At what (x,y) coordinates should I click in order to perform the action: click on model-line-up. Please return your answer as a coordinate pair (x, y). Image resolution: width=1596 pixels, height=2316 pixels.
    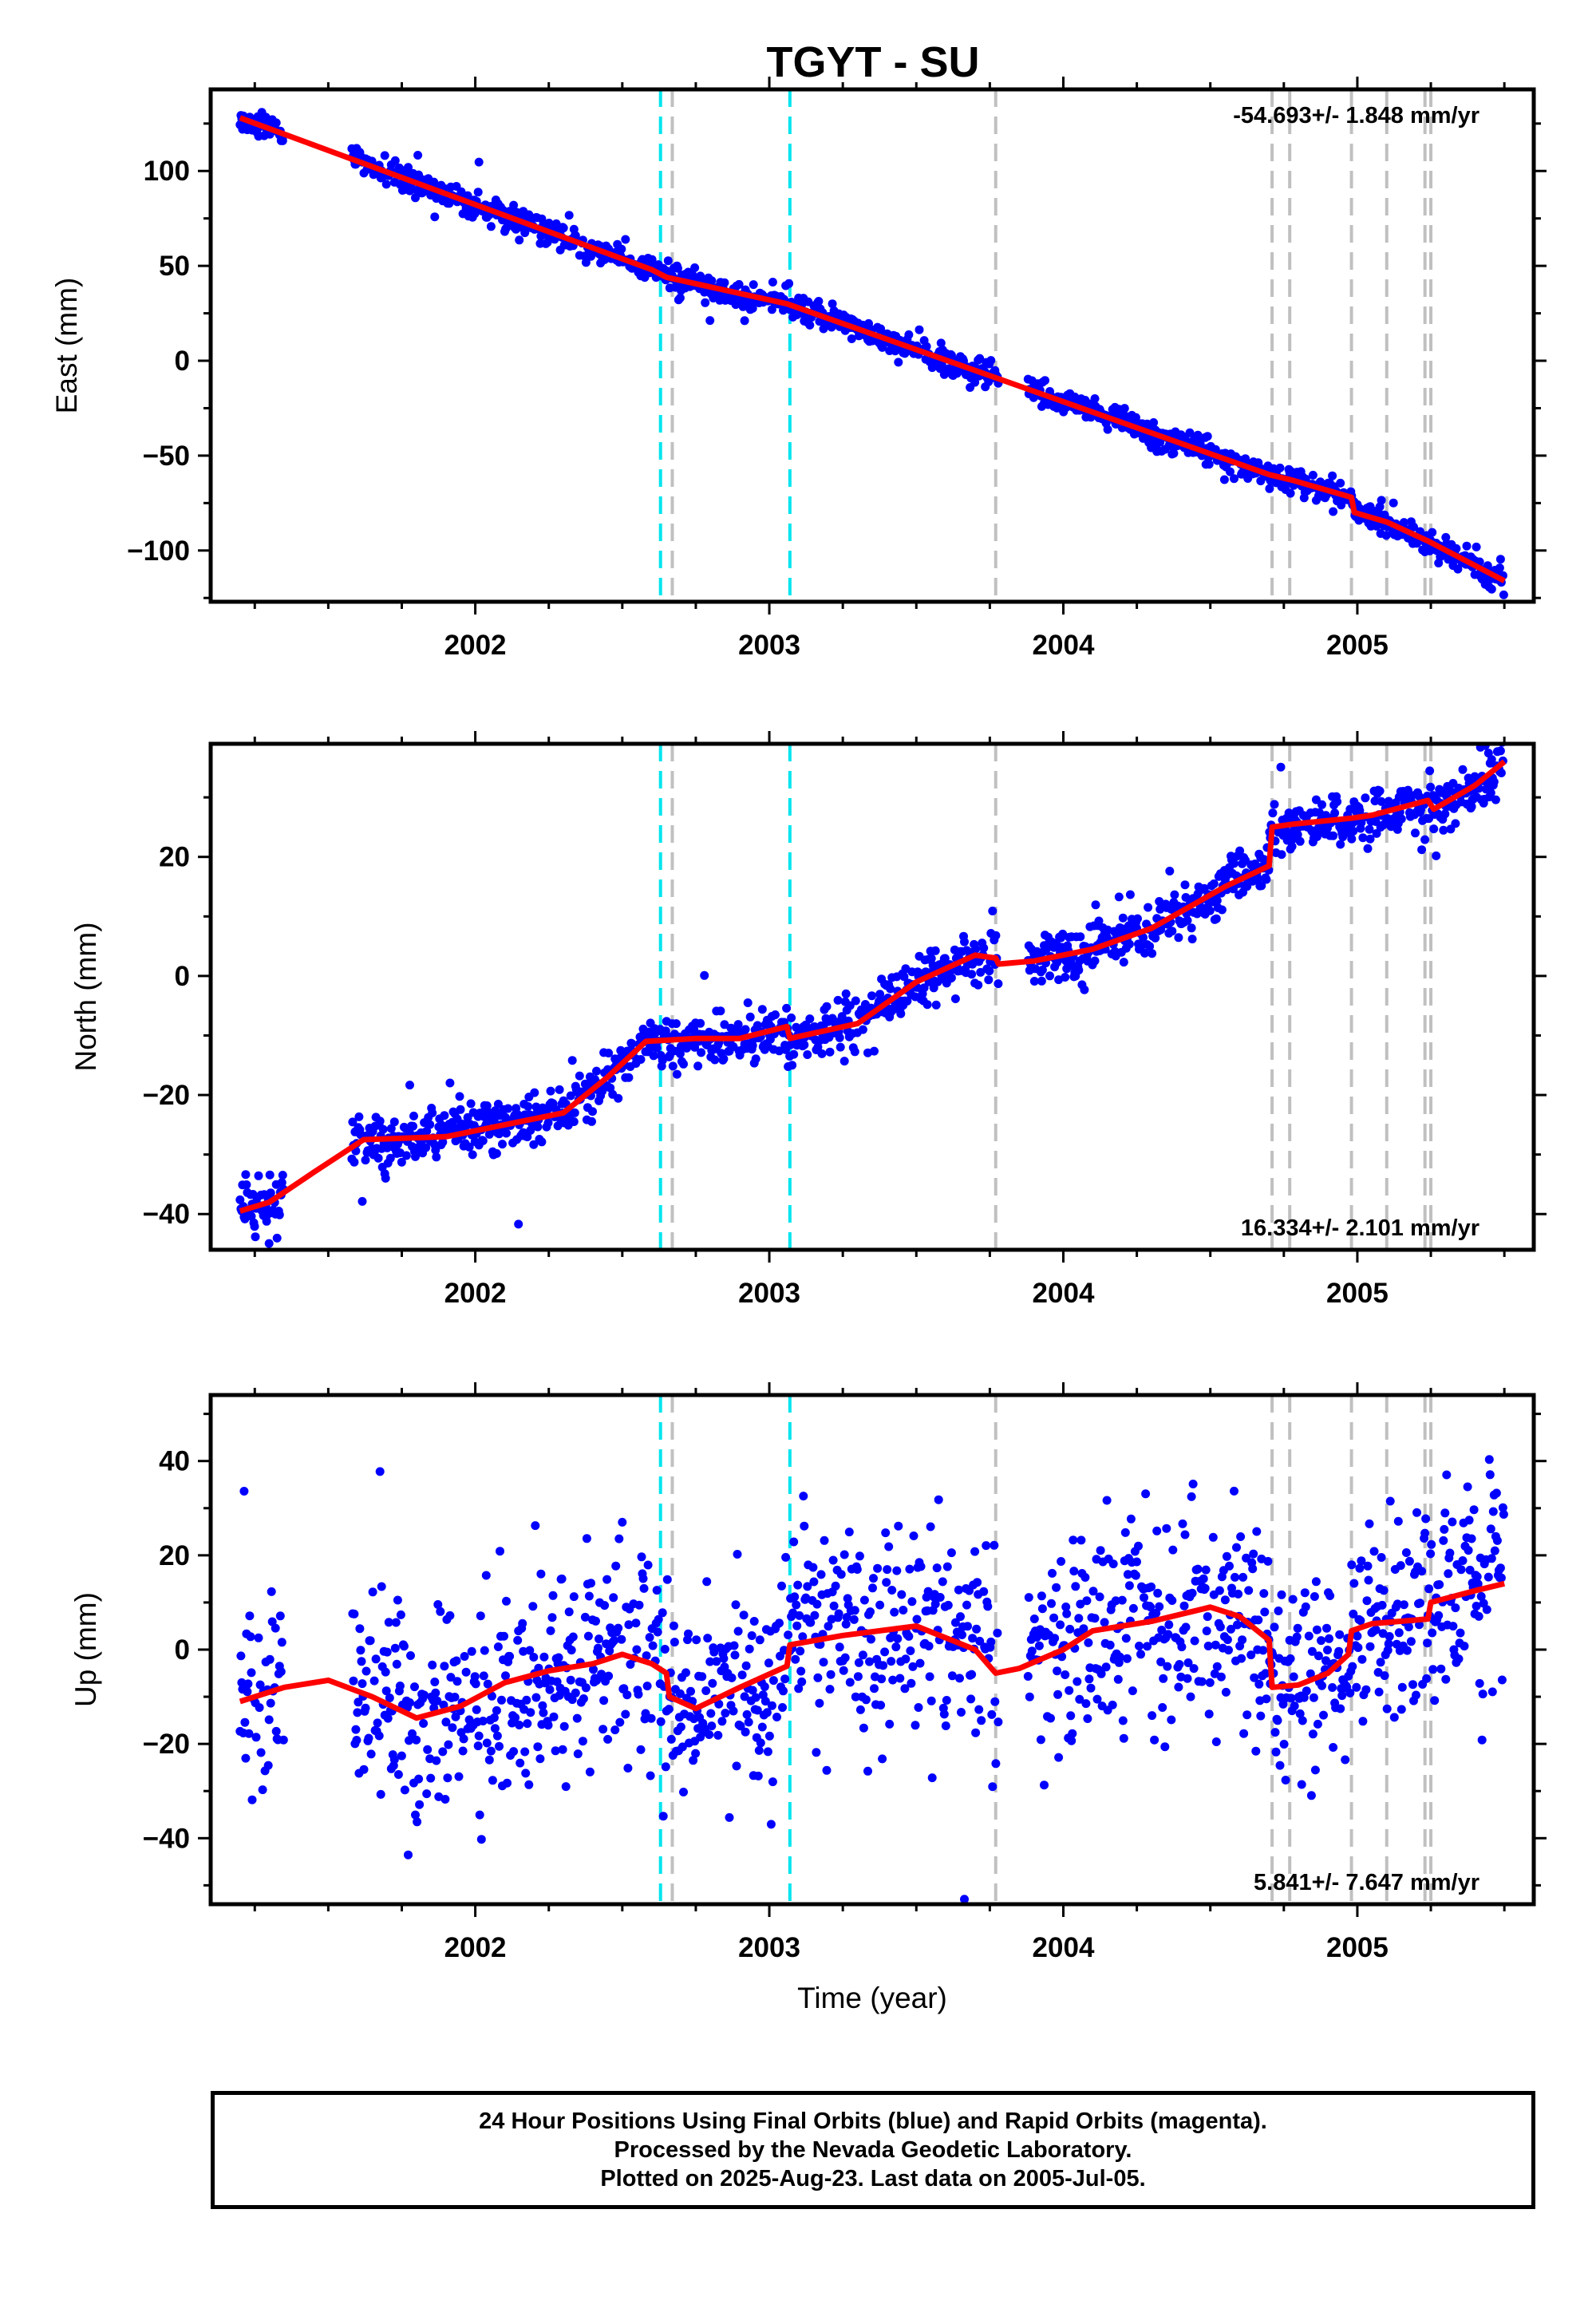
    Looking at the image, I should click on (873, 1650).